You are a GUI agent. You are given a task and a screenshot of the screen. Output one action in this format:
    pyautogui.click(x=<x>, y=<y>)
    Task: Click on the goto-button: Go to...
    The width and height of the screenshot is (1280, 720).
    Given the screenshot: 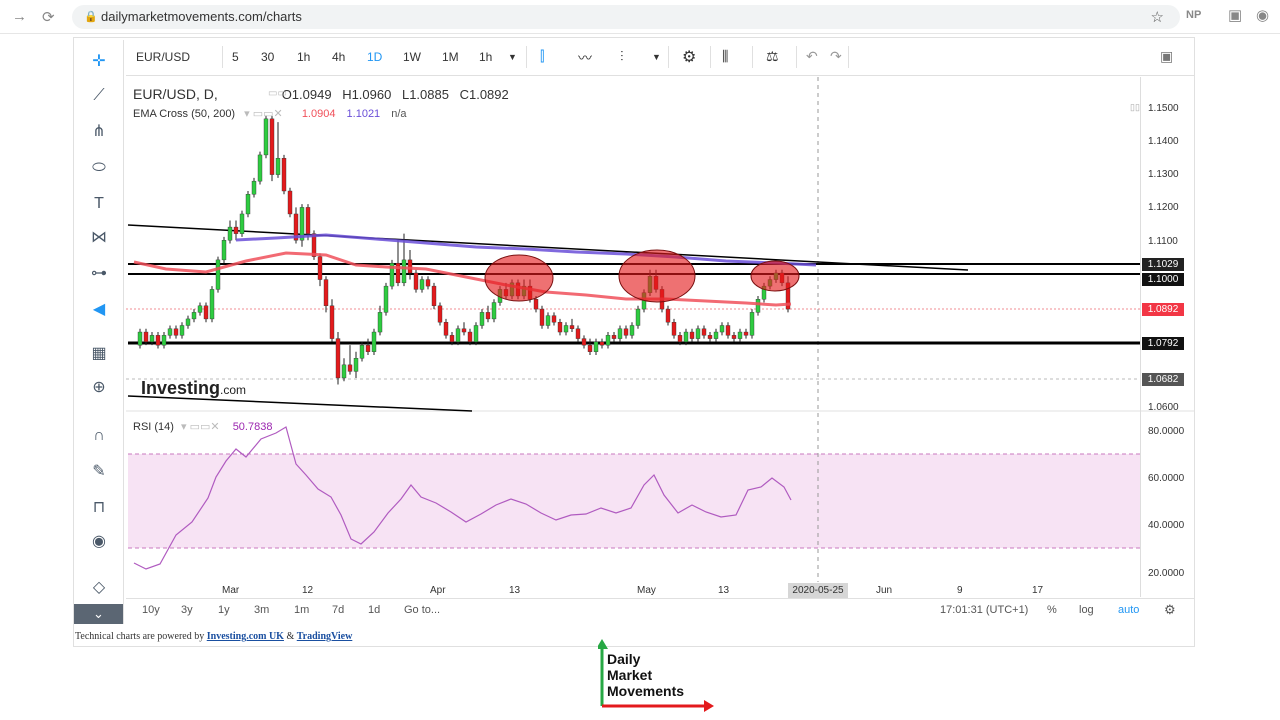 What is the action you would take?
    pyautogui.click(x=422, y=610)
    